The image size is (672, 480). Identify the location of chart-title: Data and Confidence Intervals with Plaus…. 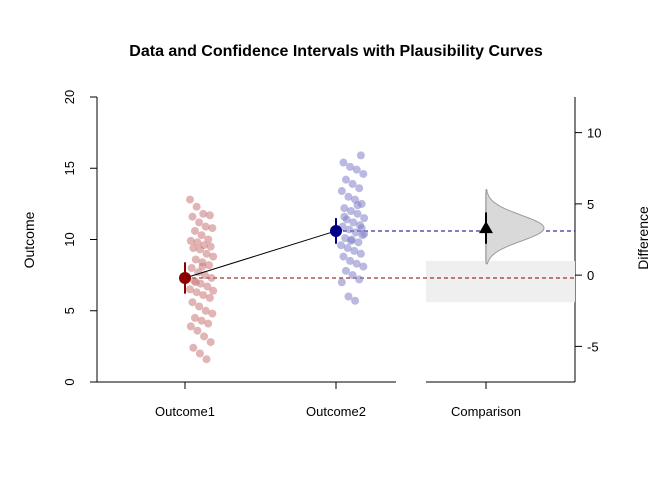
(336, 51).